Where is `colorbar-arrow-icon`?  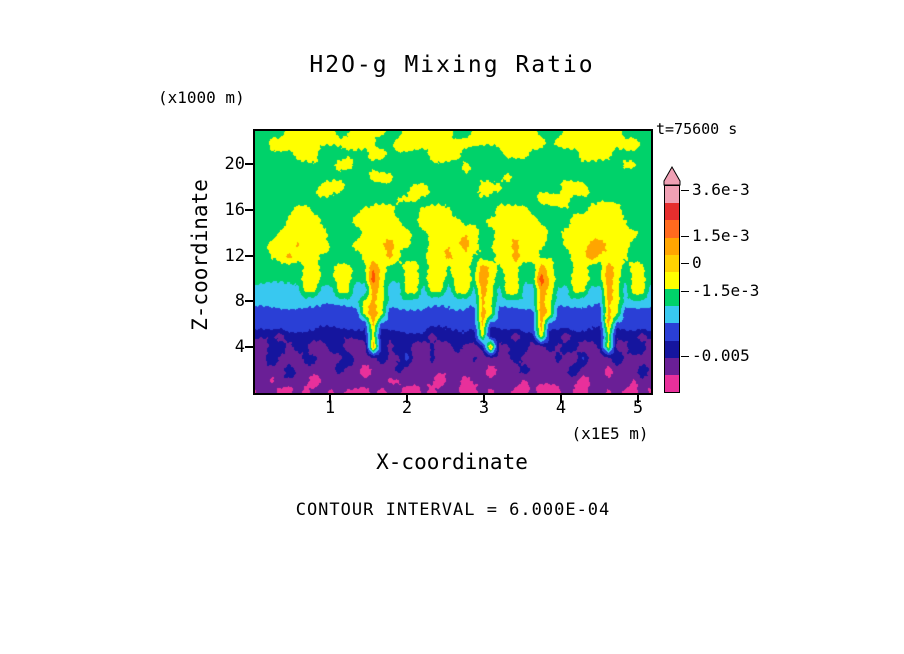 colorbar-arrow-icon is located at coordinates (672, 176).